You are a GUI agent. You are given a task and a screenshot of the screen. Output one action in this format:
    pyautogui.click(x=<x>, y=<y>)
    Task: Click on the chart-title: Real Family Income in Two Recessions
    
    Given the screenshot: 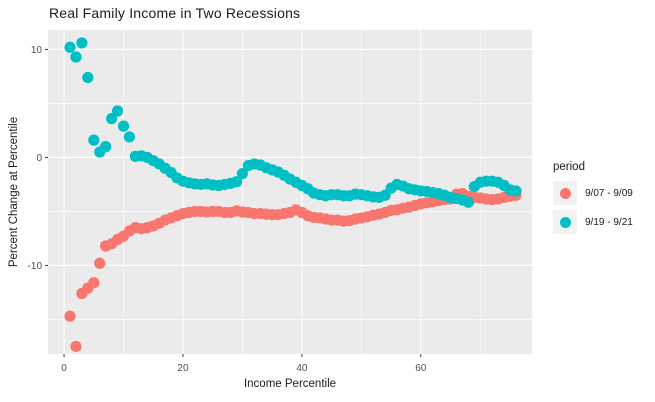 What is the action you would take?
    pyautogui.click(x=175, y=13)
    